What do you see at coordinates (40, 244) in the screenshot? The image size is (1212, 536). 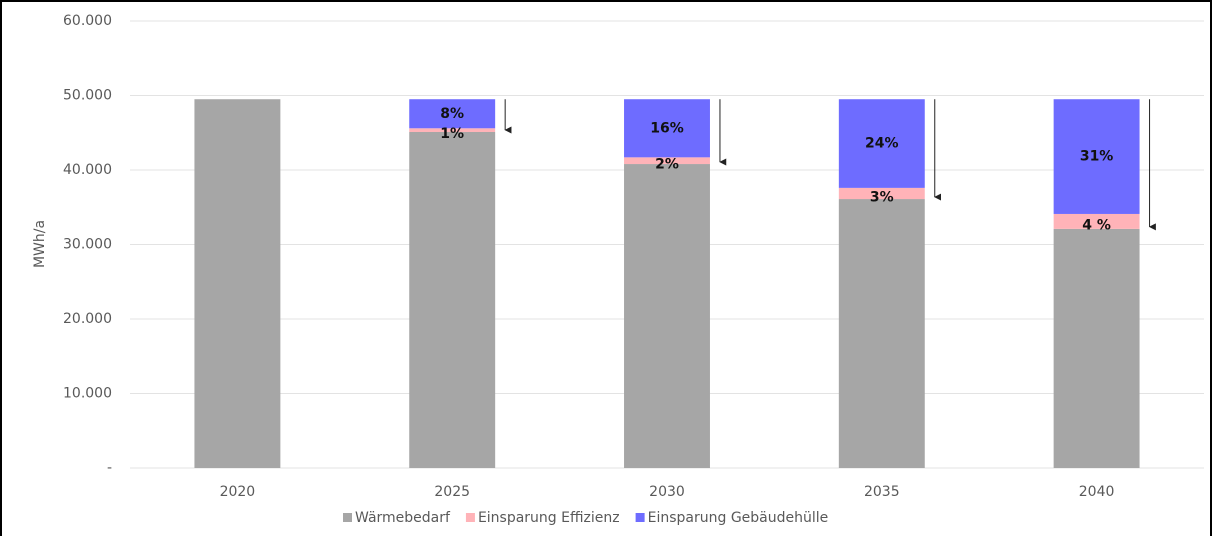 I see `y-axis-label: MWh/a` at bounding box center [40, 244].